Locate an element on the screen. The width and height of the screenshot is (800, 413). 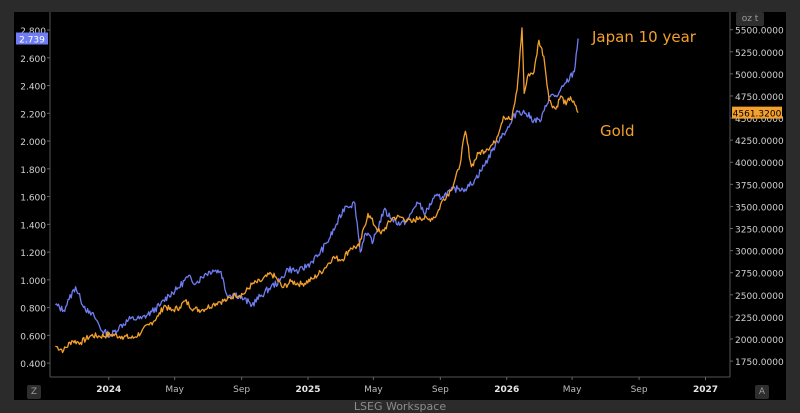
footer-brand: LSEG Workspace is located at coordinates (400, 406).